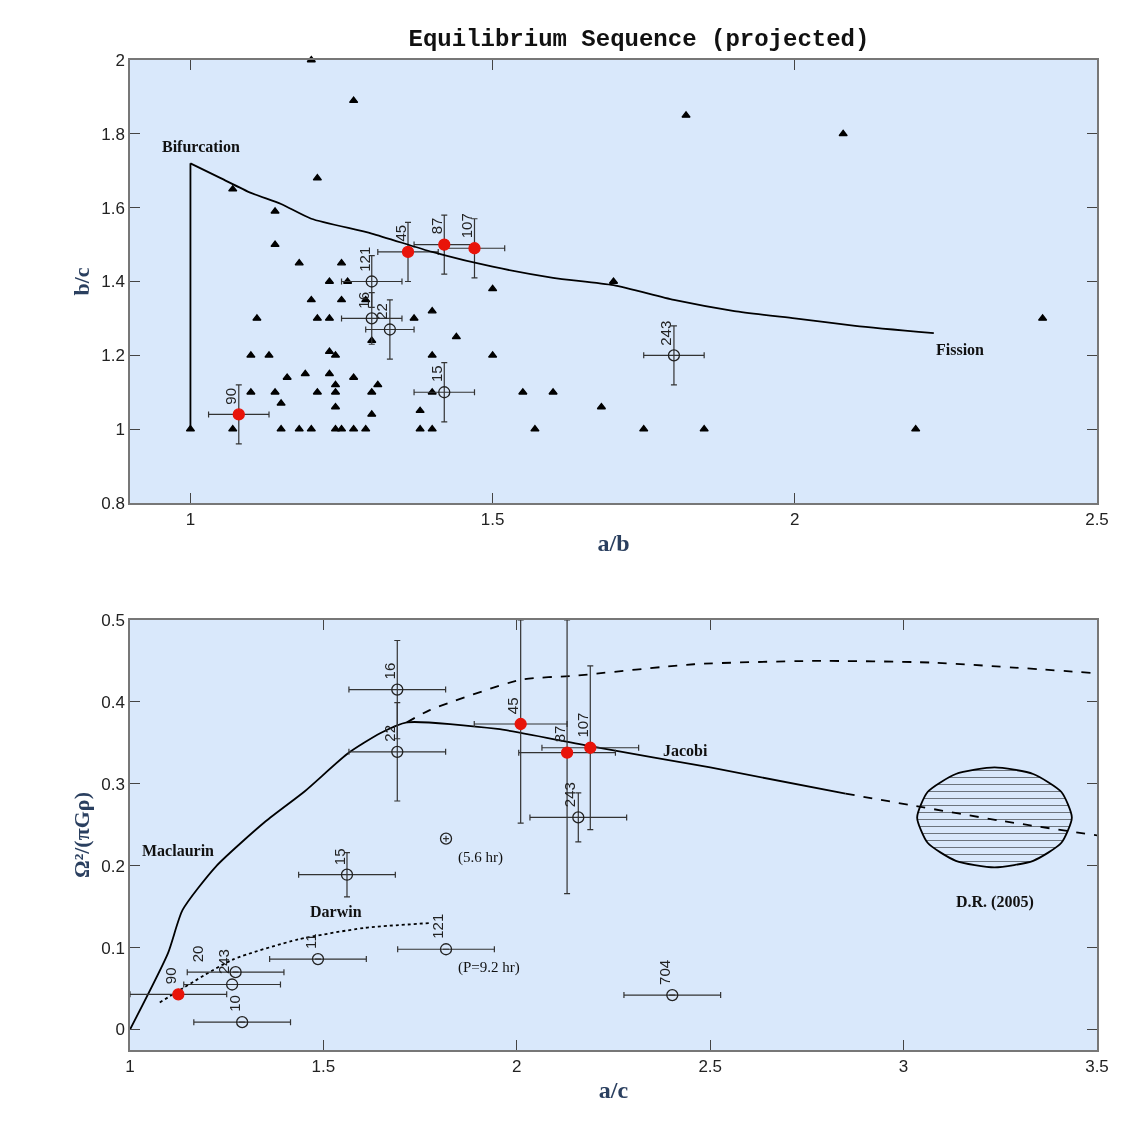  What do you see at coordinates (120, 430) in the screenshot?
I see `y-tick-label: 1` at bounding box center [120, 430].